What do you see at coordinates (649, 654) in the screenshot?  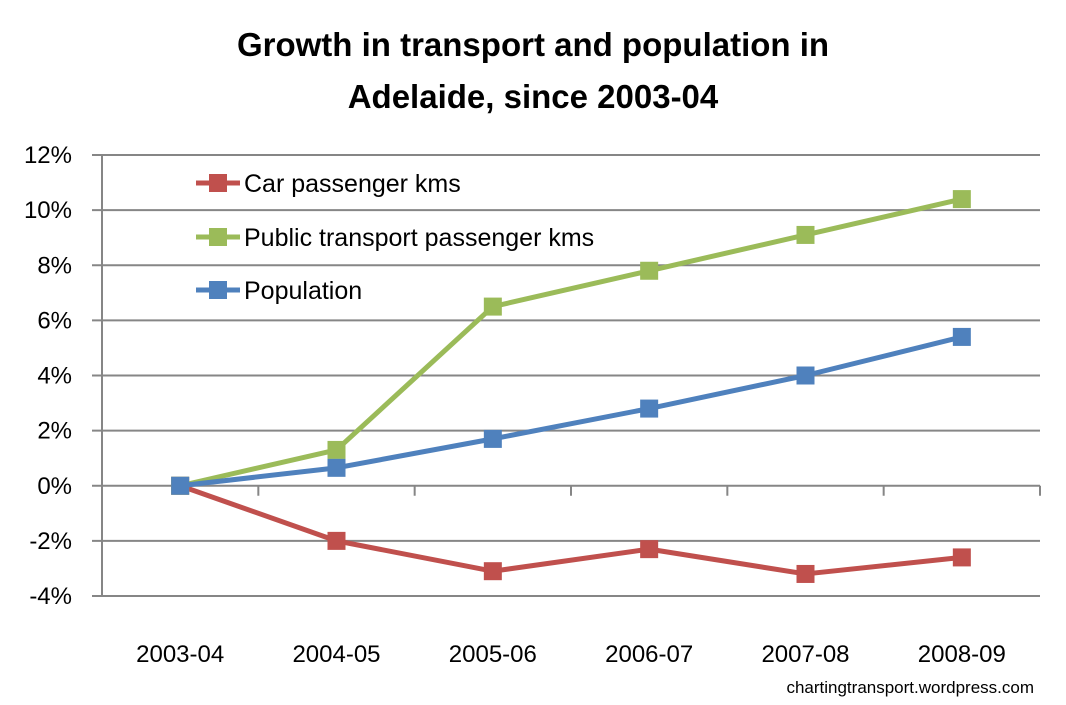 I see `x-tick-label: 2006-07` at bounding box center [649, 654].